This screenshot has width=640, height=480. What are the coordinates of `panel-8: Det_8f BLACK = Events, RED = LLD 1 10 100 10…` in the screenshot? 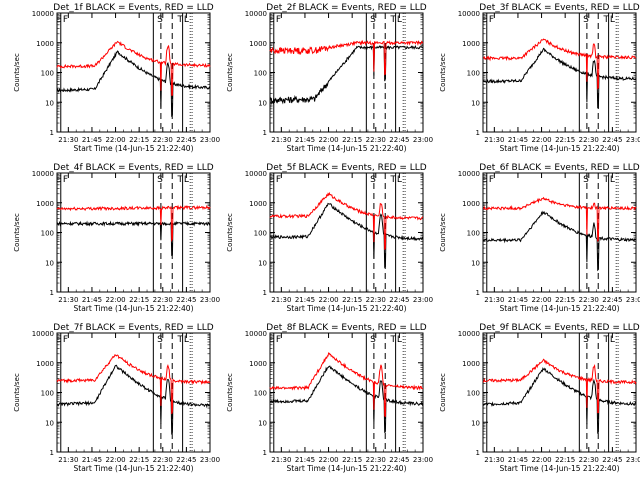 It's located at (329, 398).